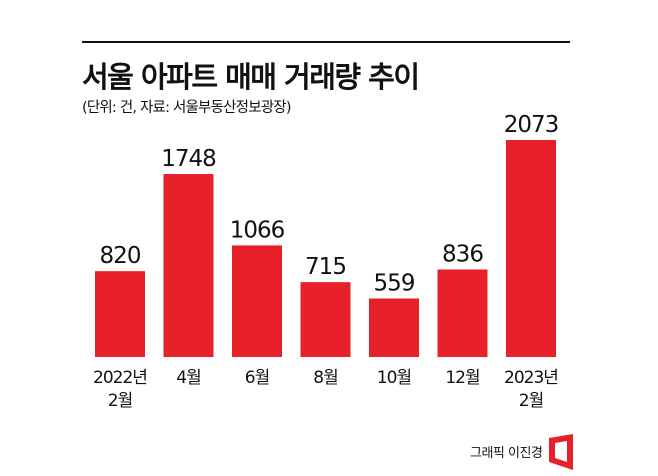  I want to click on data-label: 715, so click(325, 267).